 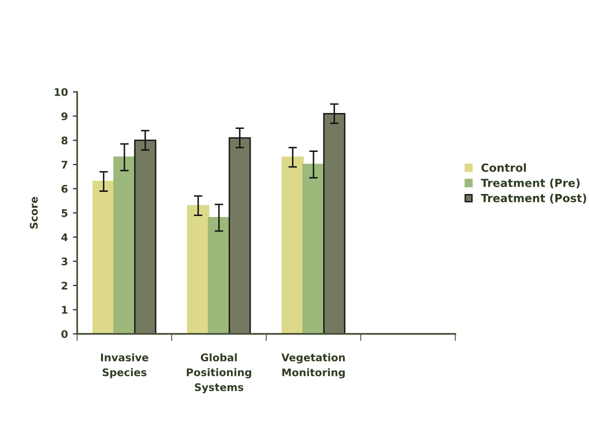 I want to click on x-tick-label: Vegetation Monitoring, so click(x=313, y=365).